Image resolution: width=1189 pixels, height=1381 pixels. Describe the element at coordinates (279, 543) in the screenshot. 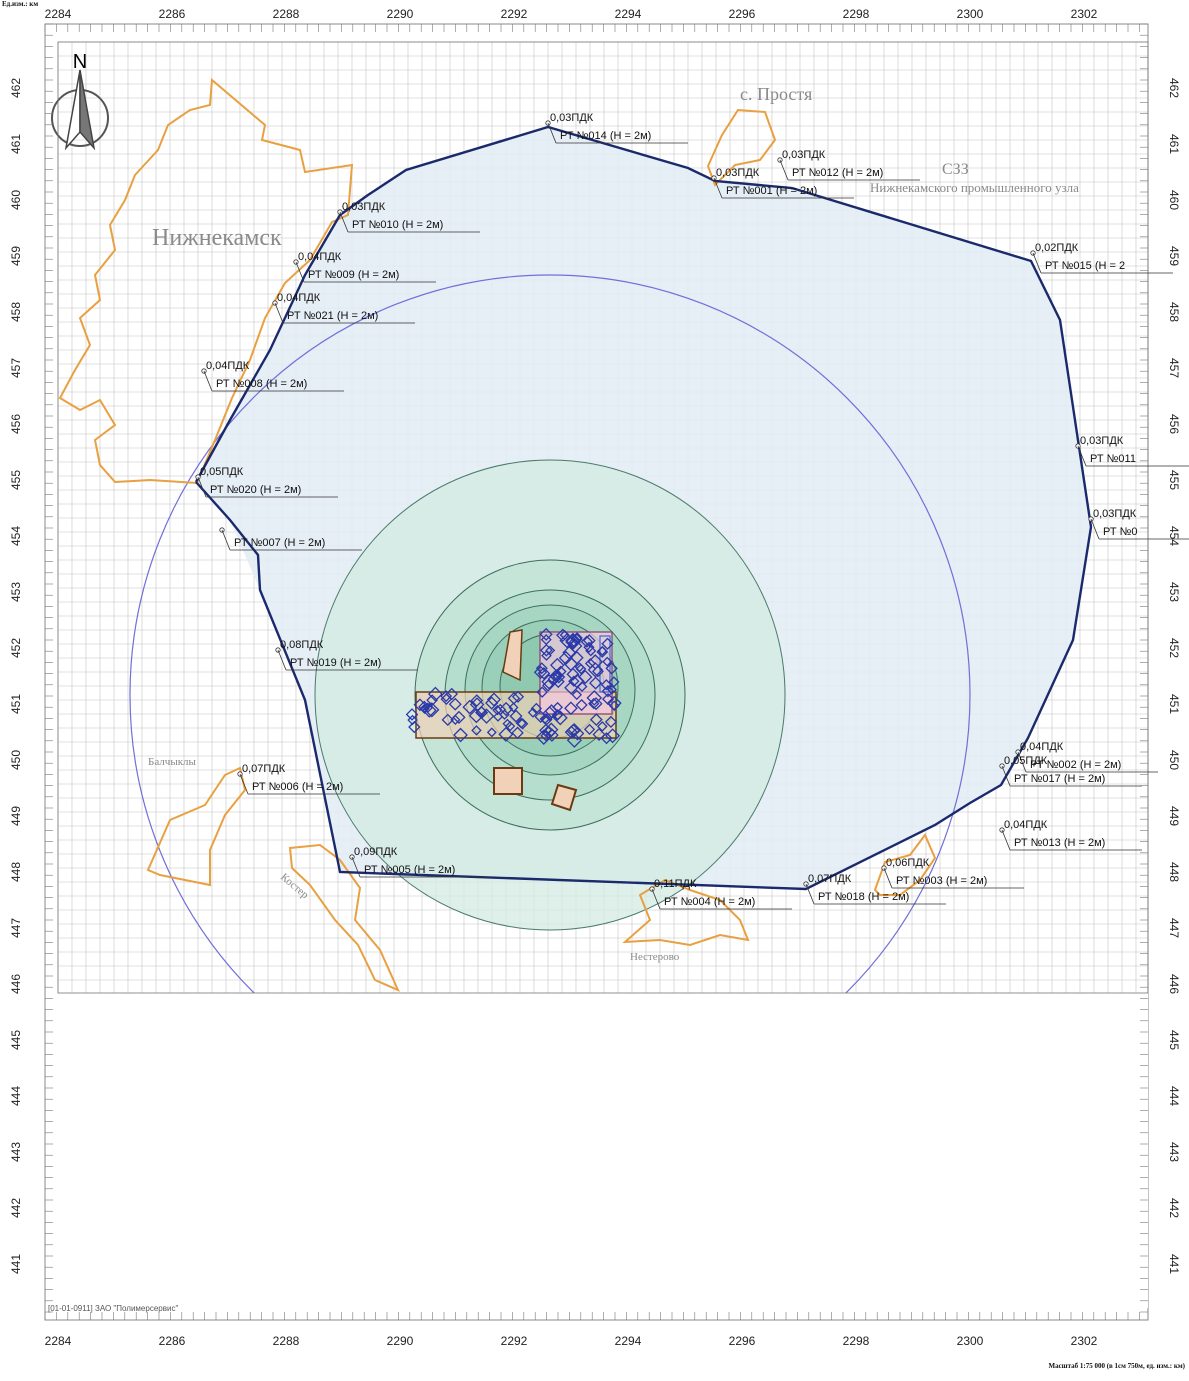

I see `point-label: РТ №007 (Н = 2м)` at that location.